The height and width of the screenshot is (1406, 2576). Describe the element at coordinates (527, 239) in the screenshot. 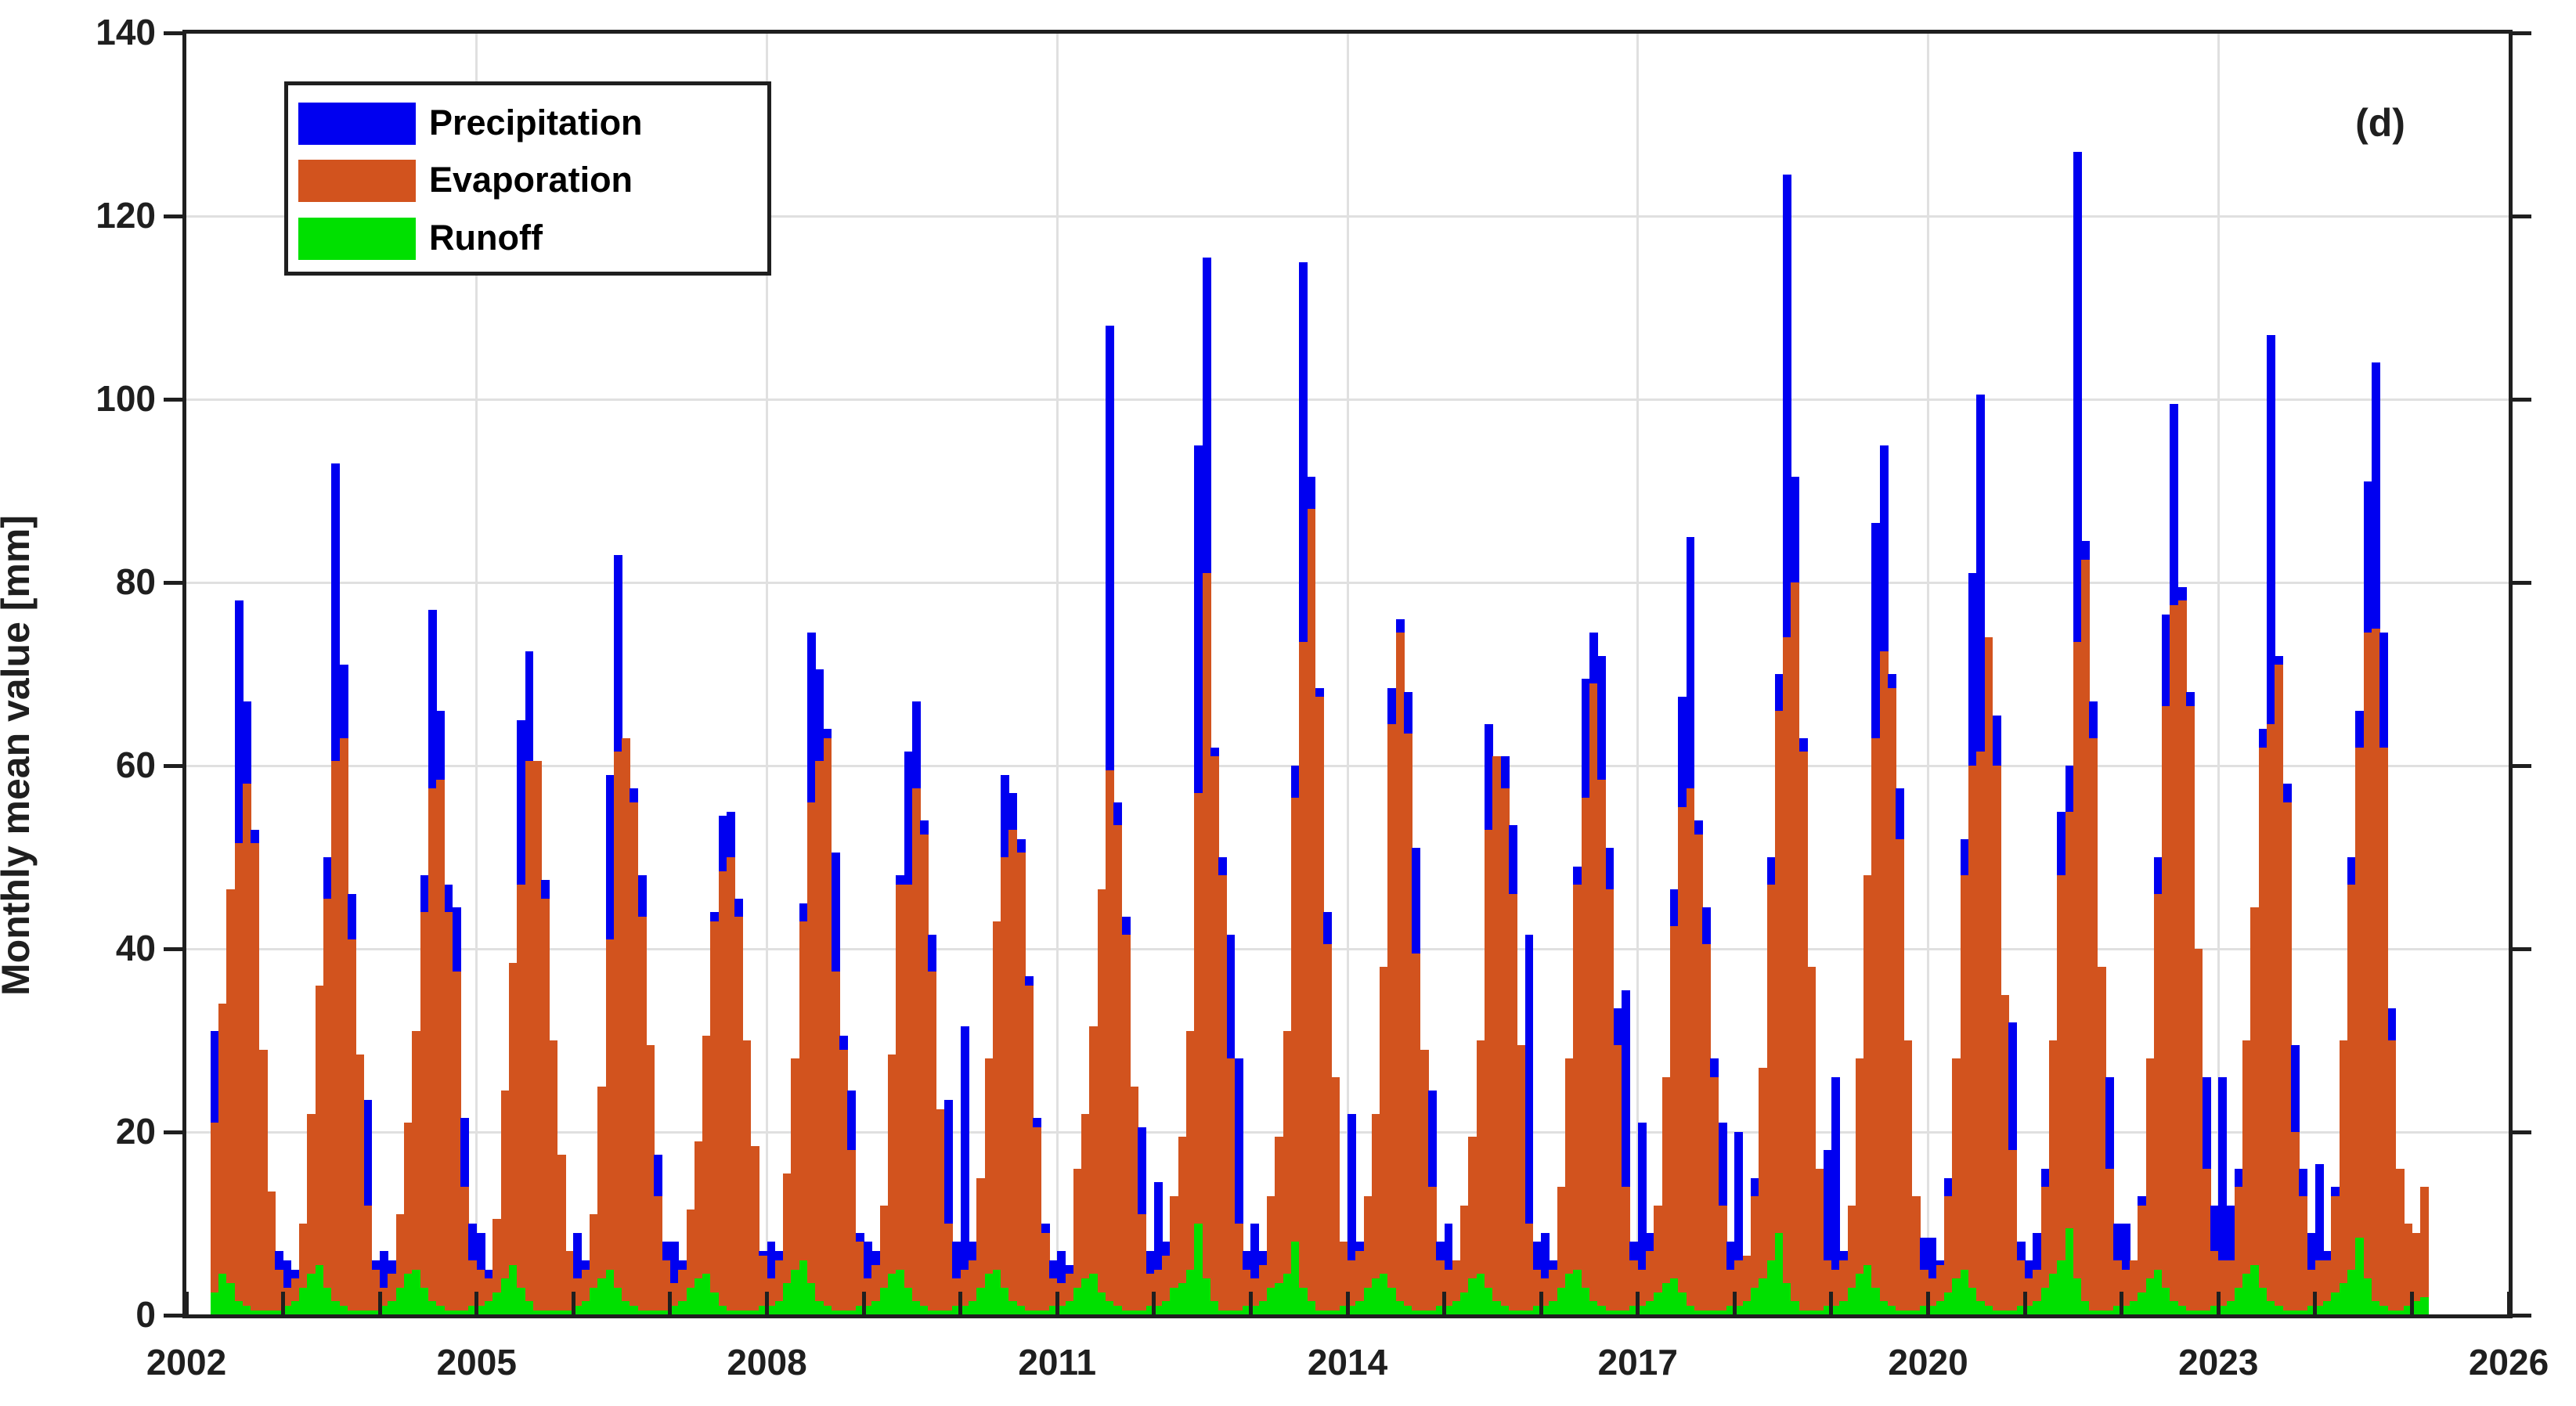

I see `legend-row-runoff: Runoff` at that location.